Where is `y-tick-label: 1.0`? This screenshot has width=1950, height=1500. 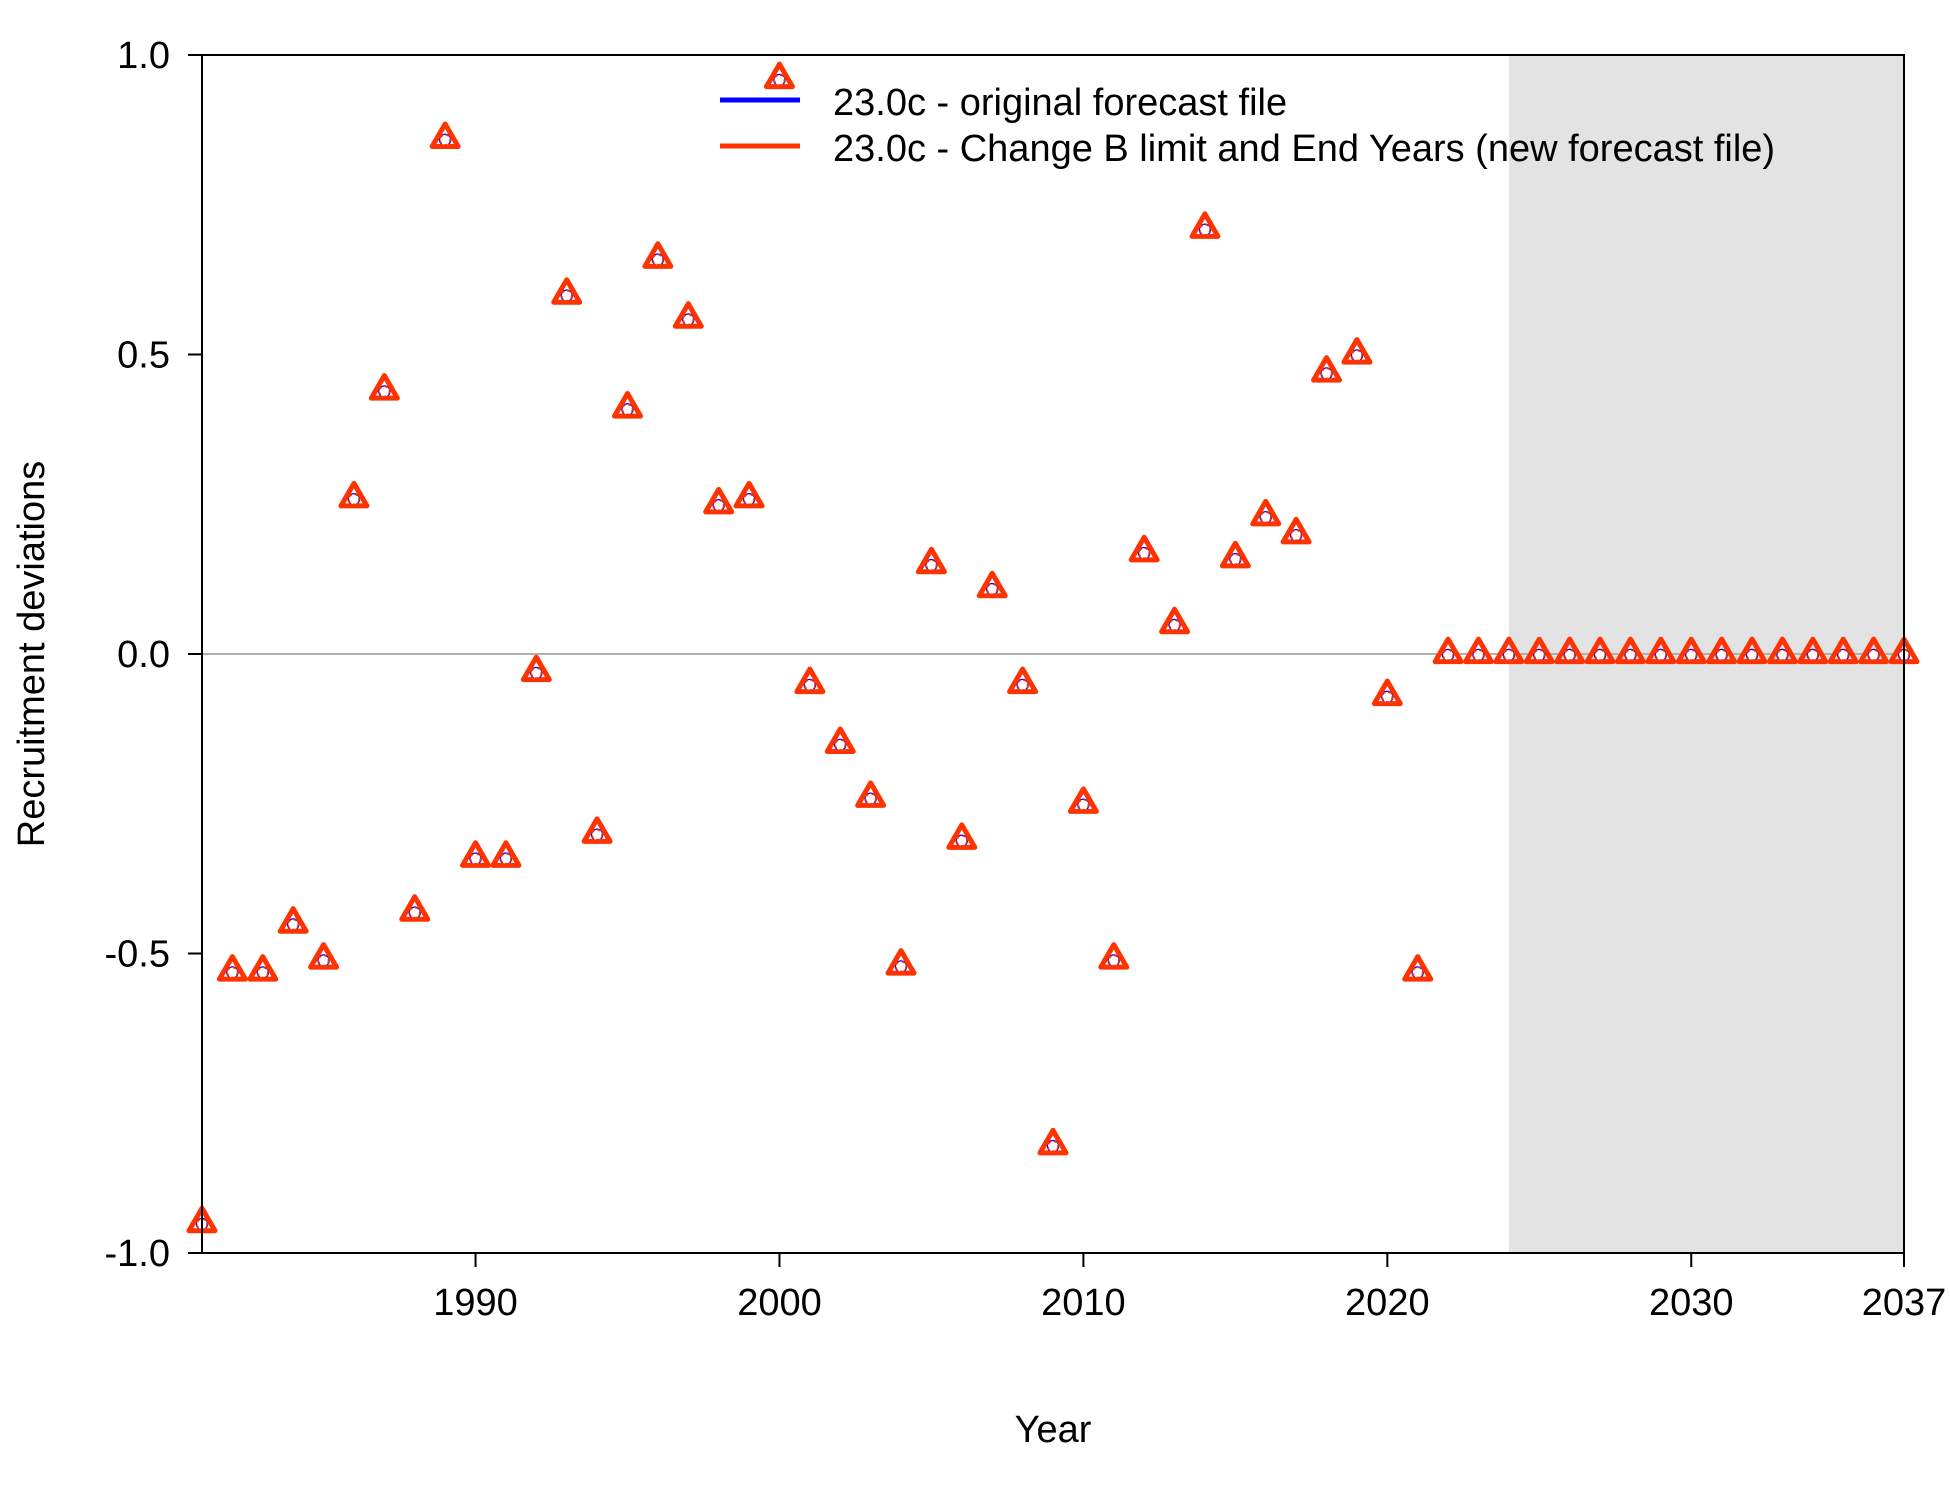 y-tick-label: 1.0 is located at coordinates (143, 56).